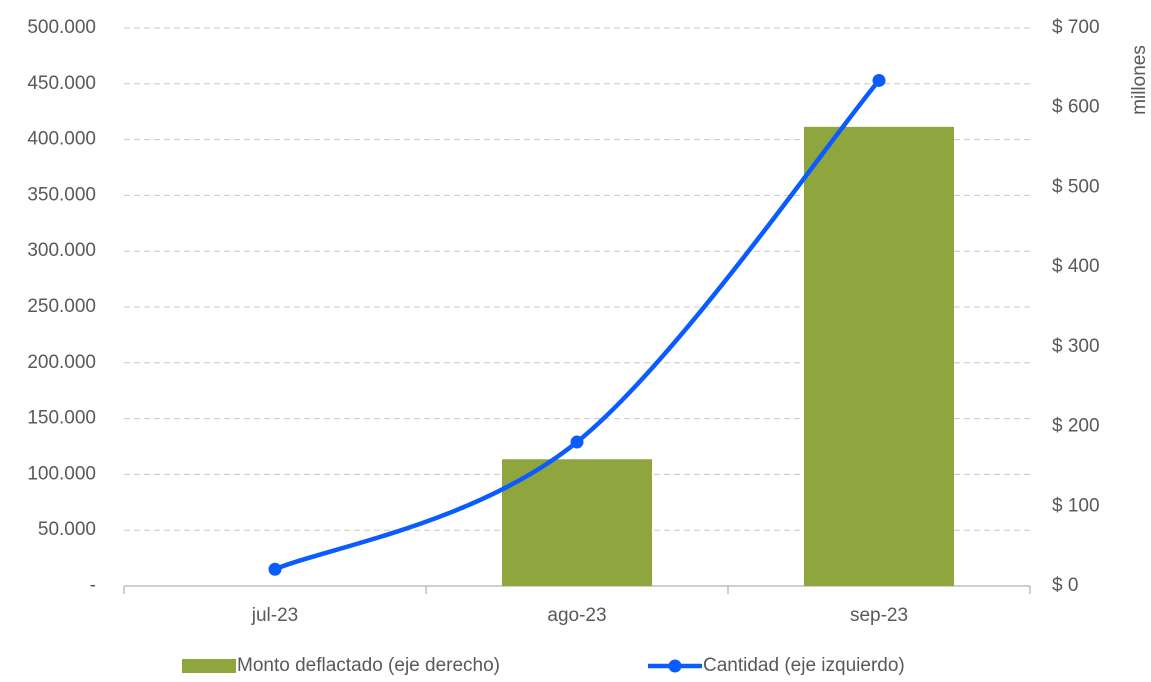 Image resolution: width=1151 pixels, height=682 pixels. I want to click on y2-tick-label: $ 200, so click(1076, 426).